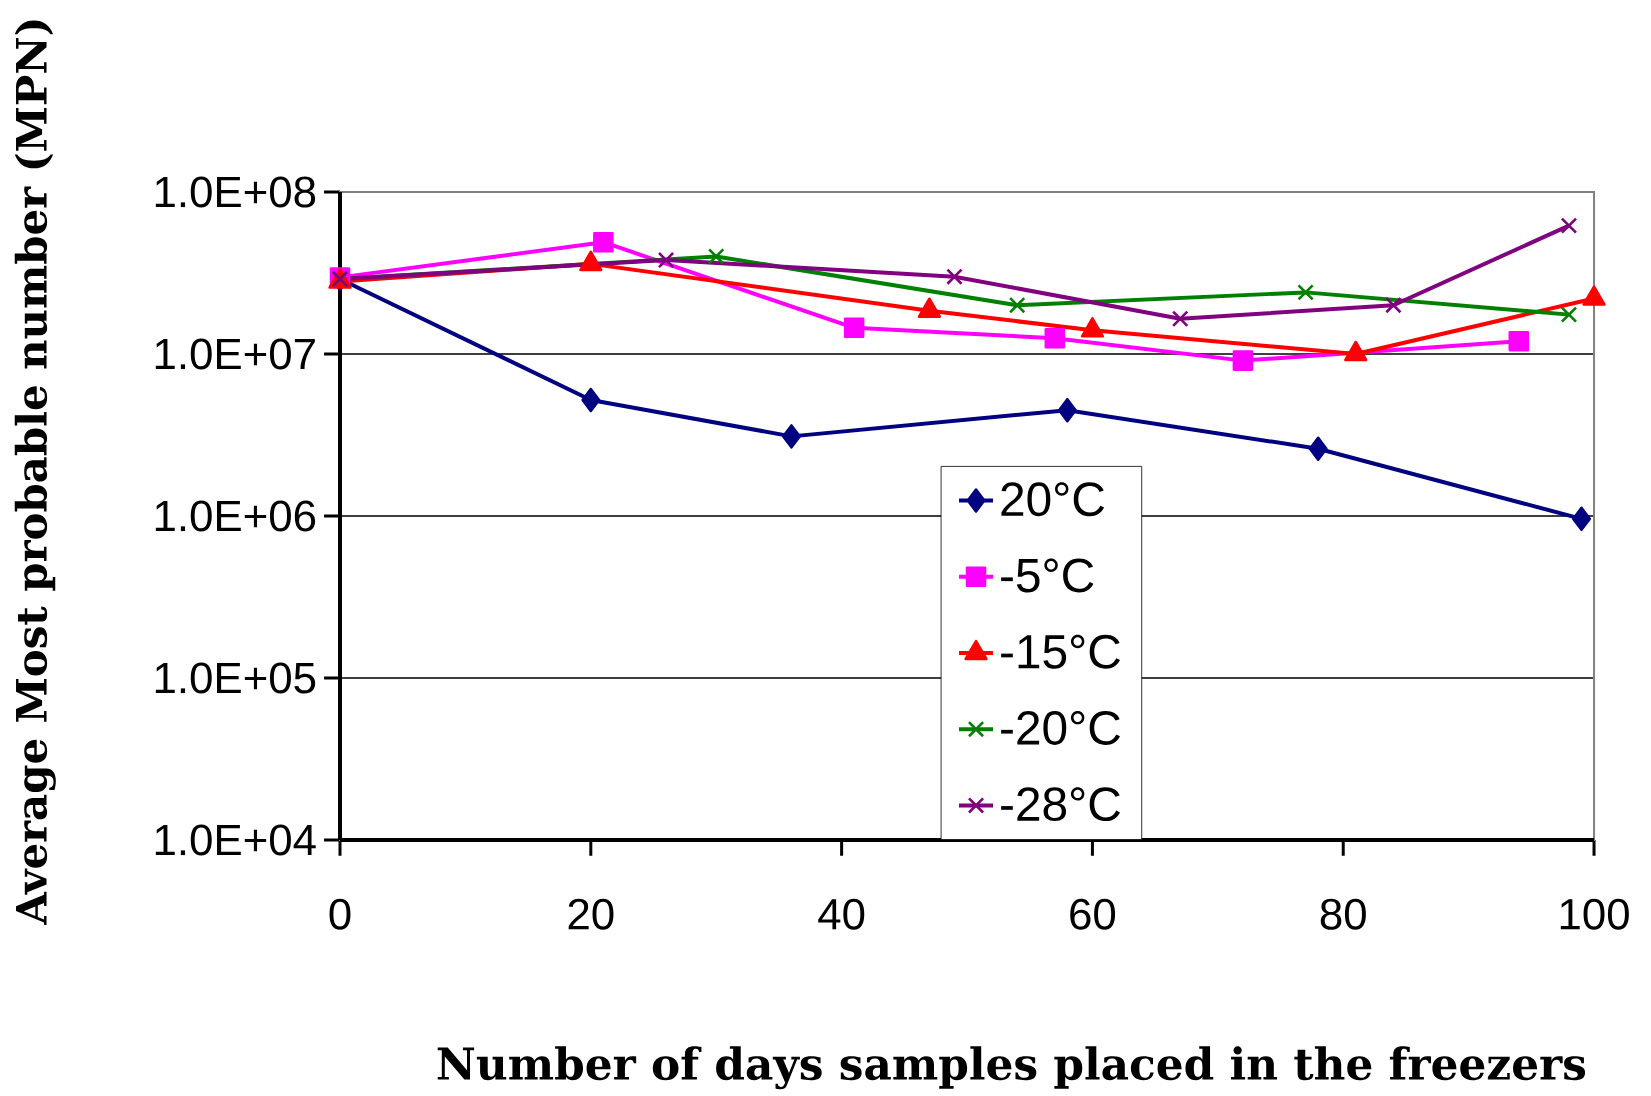 This screenshot has height=1096, width=1651. What do you see at coordinates (35, 473) in the screenshot?
I see `y-axis-title: Average Most probable number (MPN)` at bounding box center [35, 473].